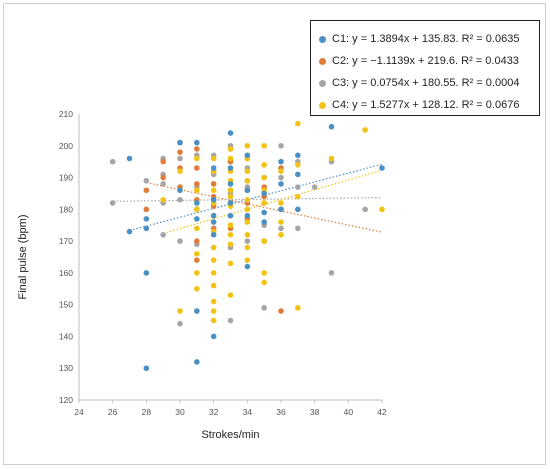 The image size is (550, 469). I want to click on legend-marker-c3, so click(322, 83).